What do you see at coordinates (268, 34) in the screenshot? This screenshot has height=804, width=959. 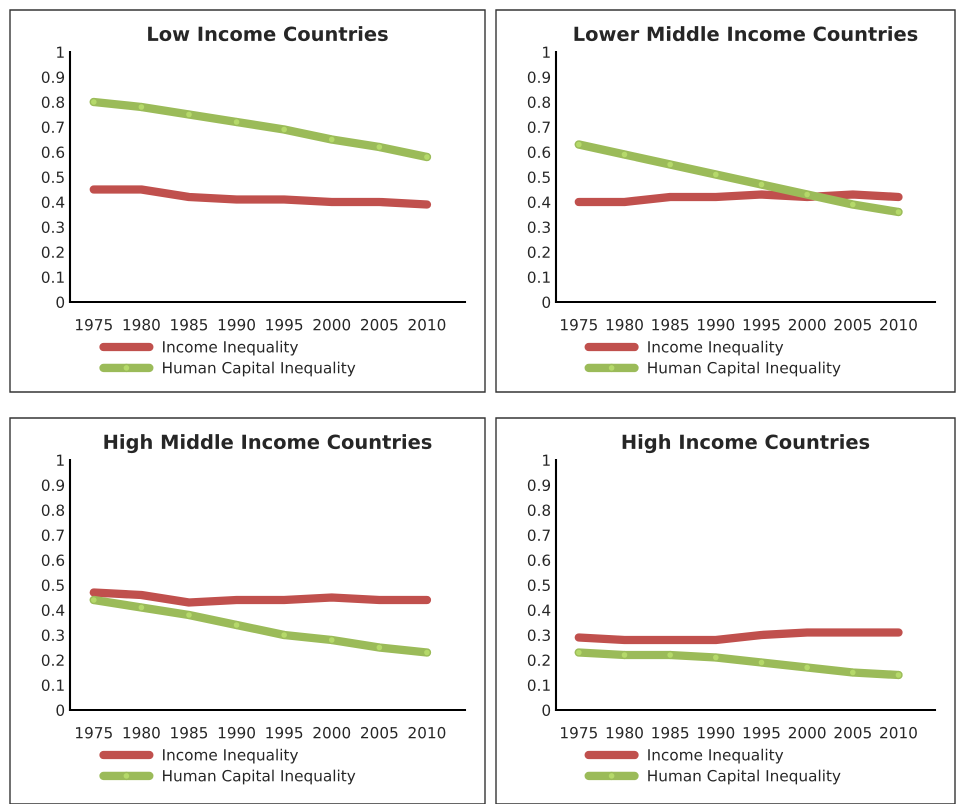 I see `chart-title: Low Income Countries` at bounding box center [268, 34].